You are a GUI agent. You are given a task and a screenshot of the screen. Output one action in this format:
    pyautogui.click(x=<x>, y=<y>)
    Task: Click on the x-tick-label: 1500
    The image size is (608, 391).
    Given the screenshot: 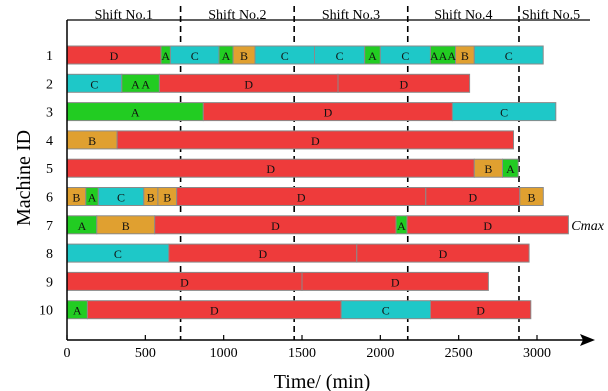 What is the action you would take?
    pyautogui.click(x=302, y=353)
    